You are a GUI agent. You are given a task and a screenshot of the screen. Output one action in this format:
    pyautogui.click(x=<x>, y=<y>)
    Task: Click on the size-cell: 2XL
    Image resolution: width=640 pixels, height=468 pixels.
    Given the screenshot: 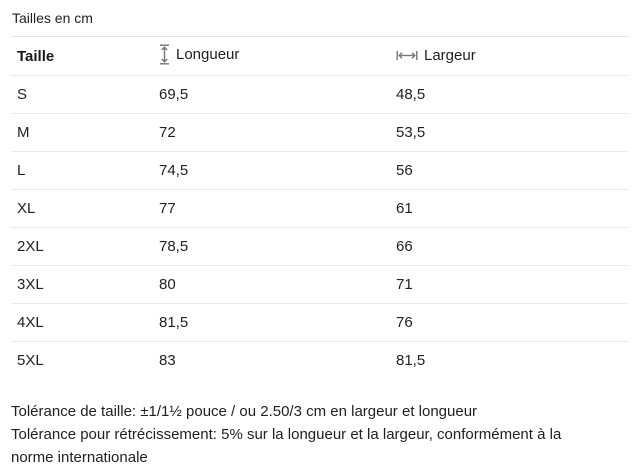 What is the action you would take?
    pyautogui.click(x=82, y=246)
    